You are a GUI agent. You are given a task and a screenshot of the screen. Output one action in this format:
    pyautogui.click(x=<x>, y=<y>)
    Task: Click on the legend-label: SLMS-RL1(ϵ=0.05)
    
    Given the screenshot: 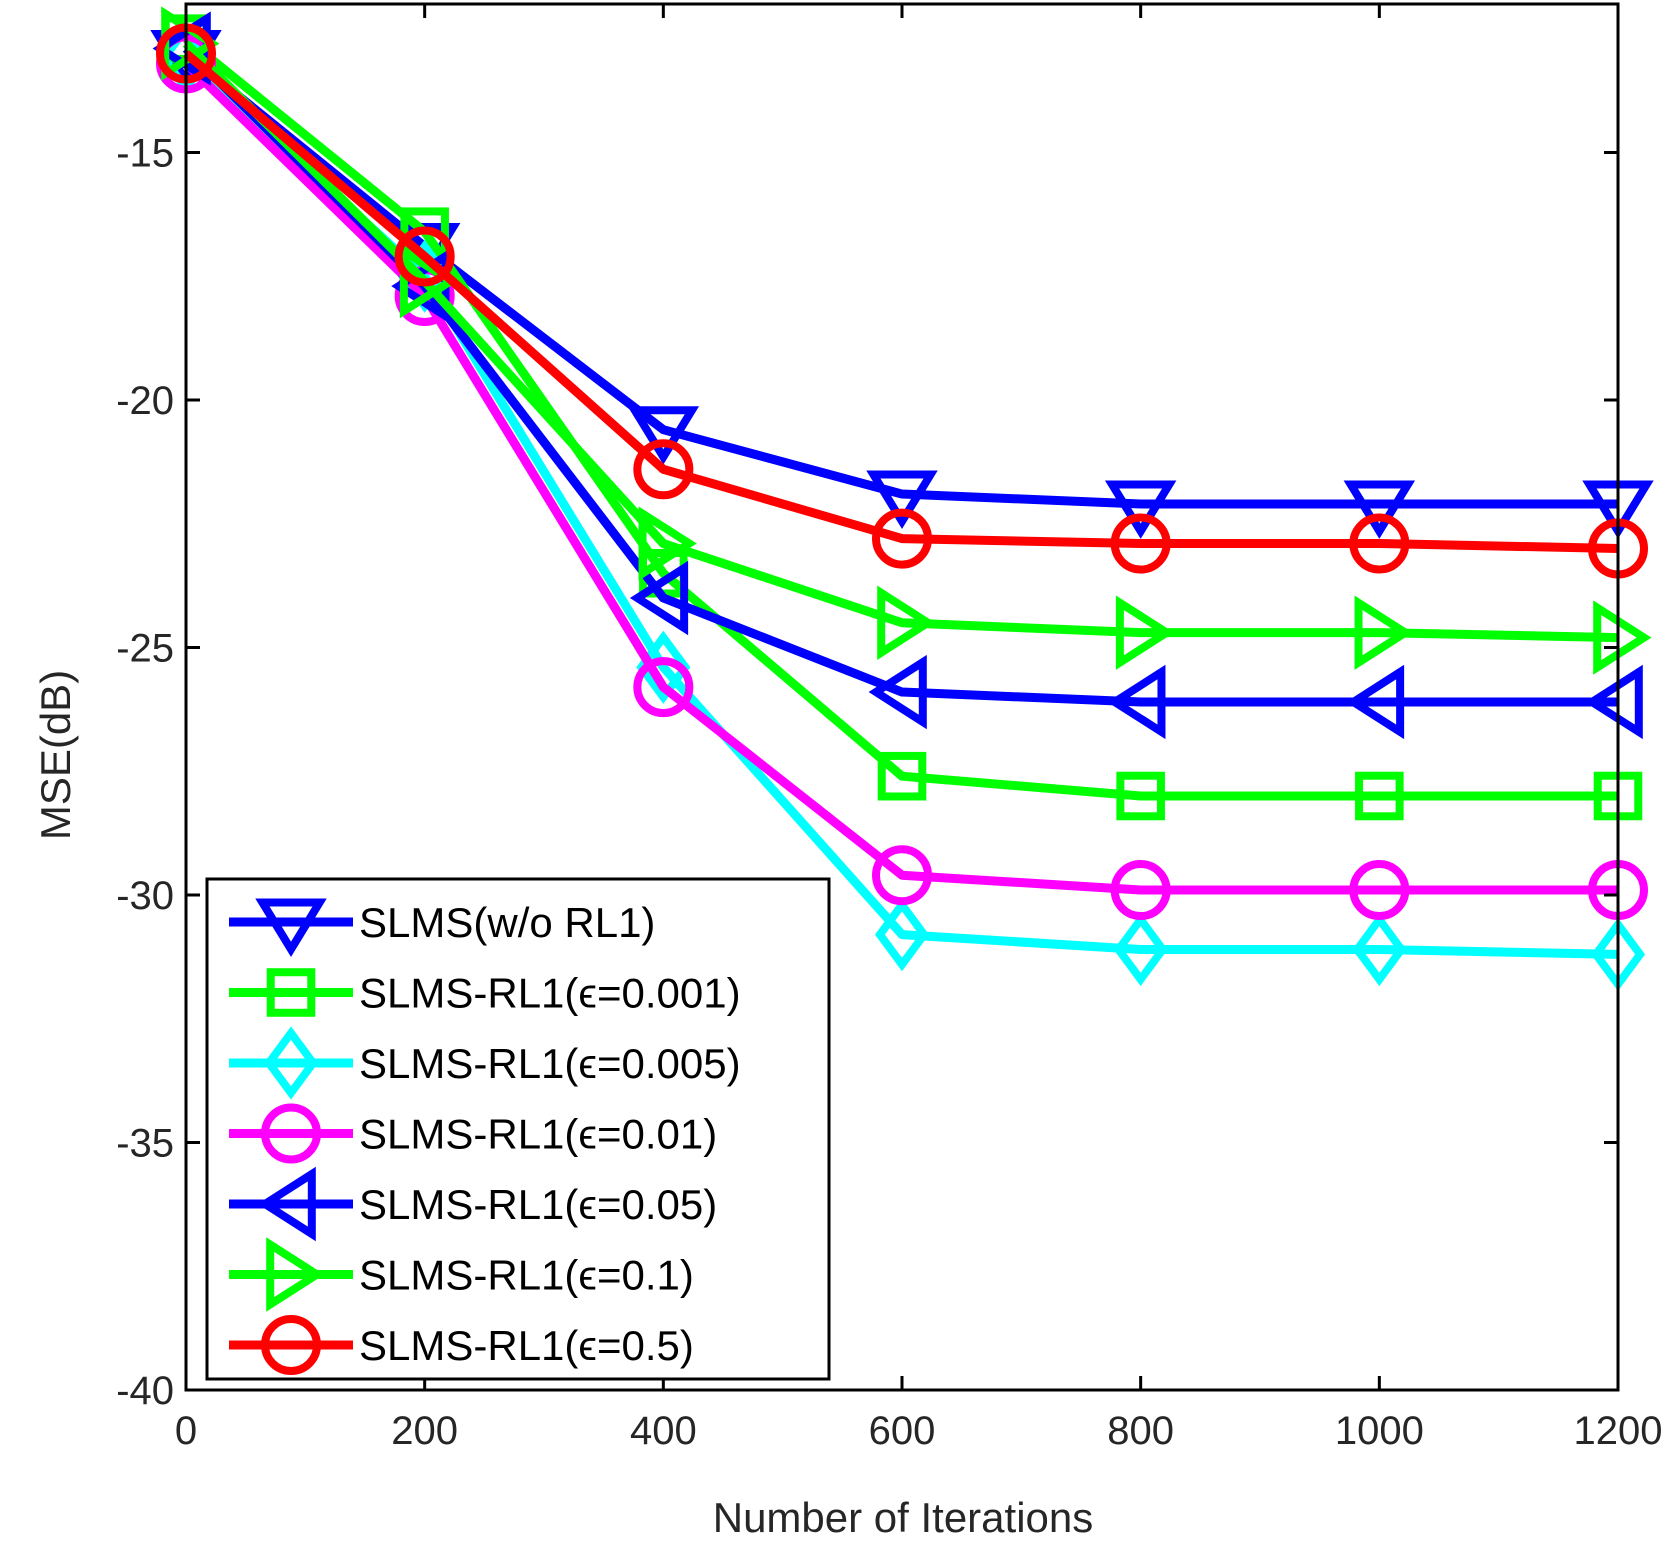 What is the action you would take?
    pyautogui.click(x=538, y=1204)
    